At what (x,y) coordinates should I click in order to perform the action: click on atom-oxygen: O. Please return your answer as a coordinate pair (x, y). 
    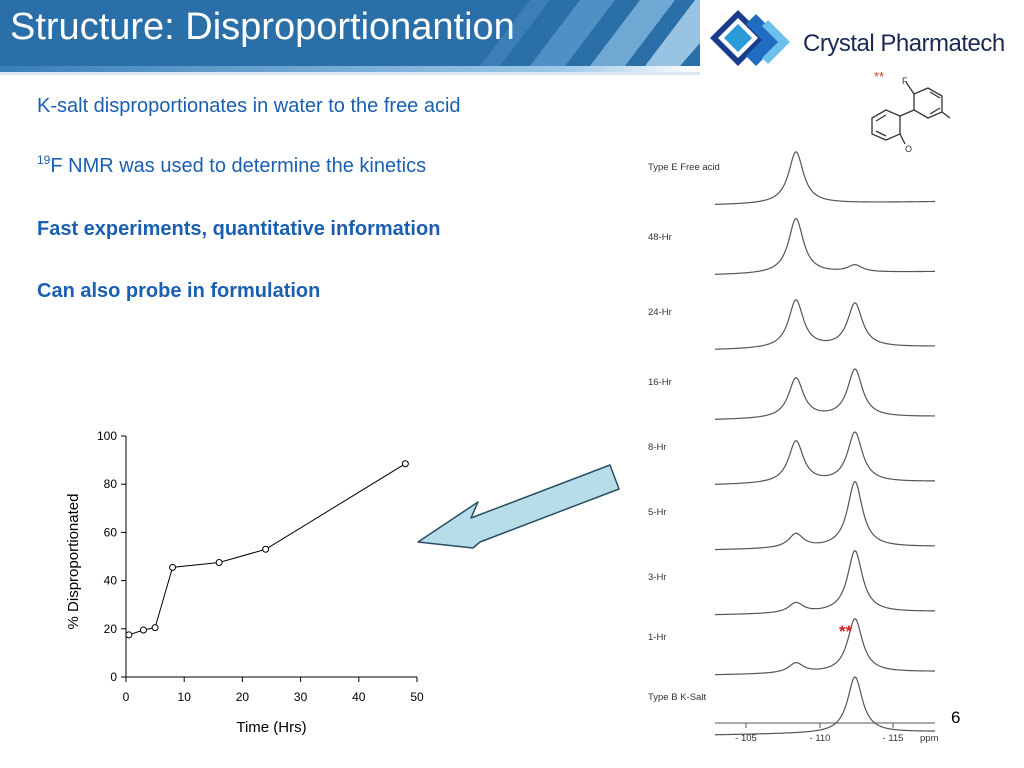
    Looking at the image, I should click on (908, 149).